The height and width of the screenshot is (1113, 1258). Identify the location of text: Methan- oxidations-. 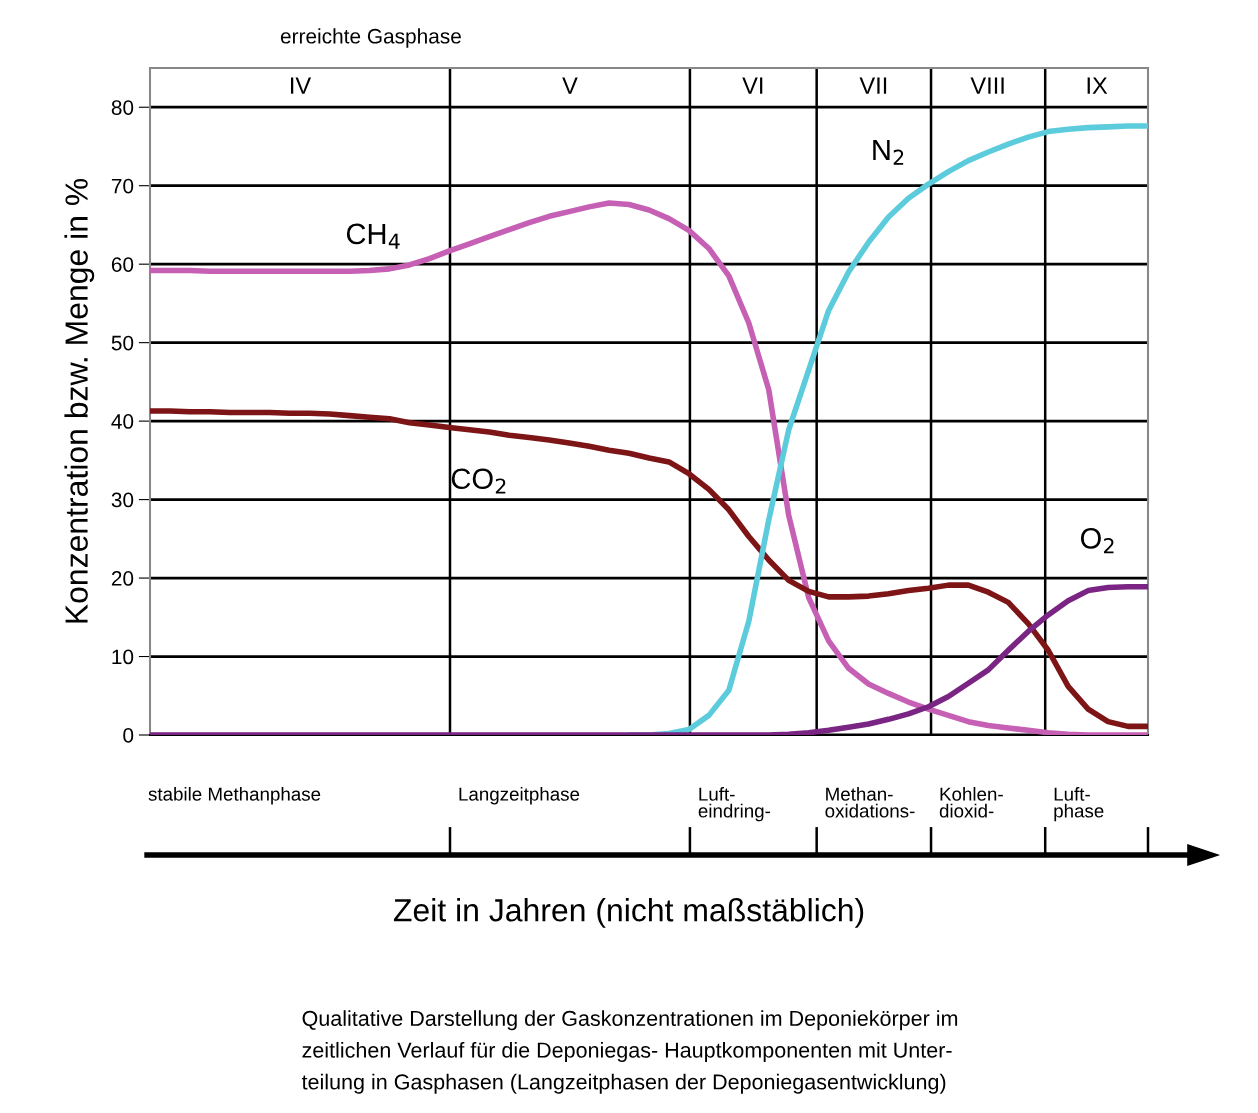
(870, 802).